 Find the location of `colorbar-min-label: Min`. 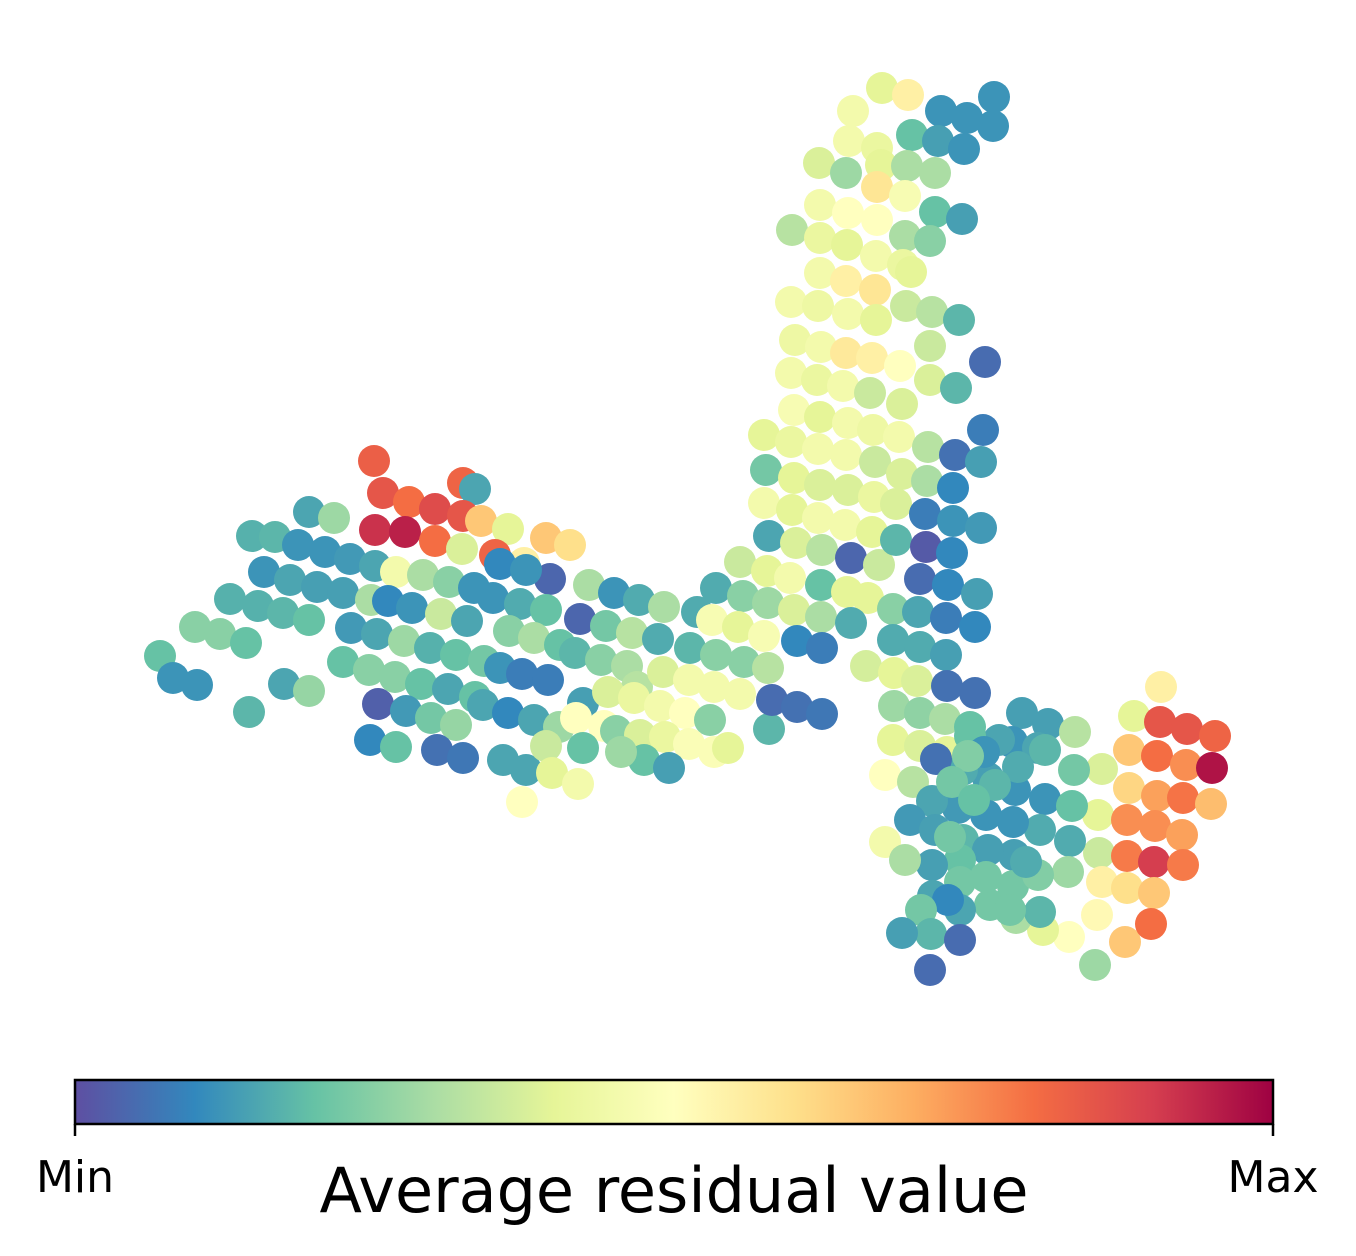

colorbar-min-label: Min is located at coordinates (75, 1177).